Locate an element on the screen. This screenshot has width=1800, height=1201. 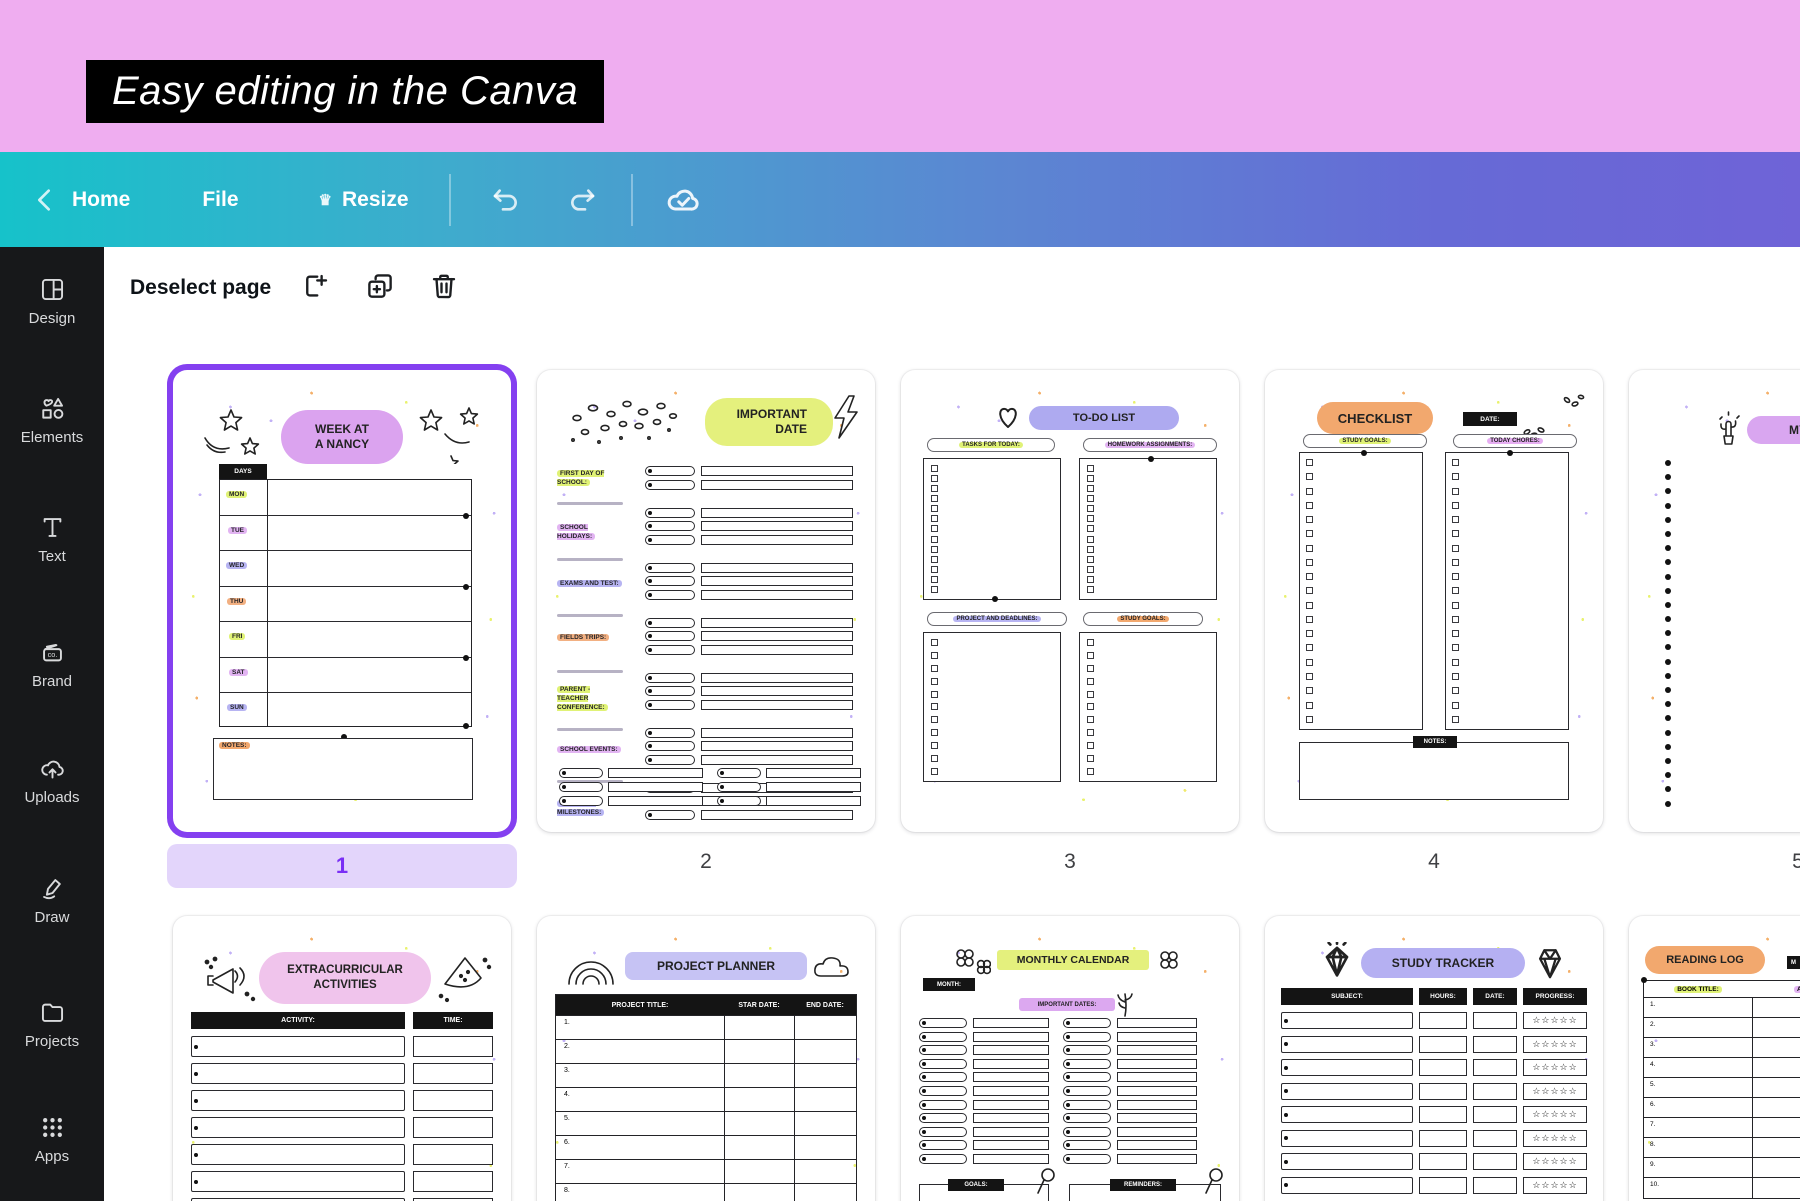
cloud-check-icon is located at coordinates (683, 200).